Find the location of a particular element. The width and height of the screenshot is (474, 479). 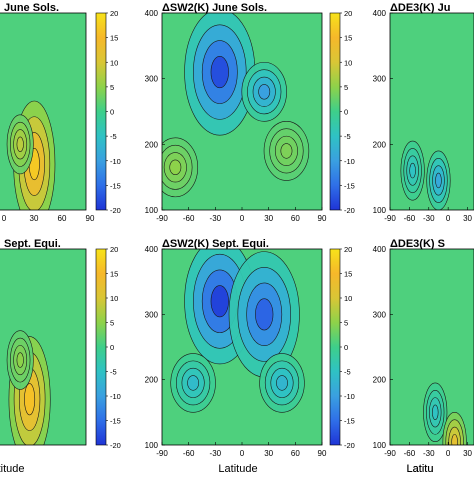

x-axis-label: atitude is located at coordinates (12, 468).